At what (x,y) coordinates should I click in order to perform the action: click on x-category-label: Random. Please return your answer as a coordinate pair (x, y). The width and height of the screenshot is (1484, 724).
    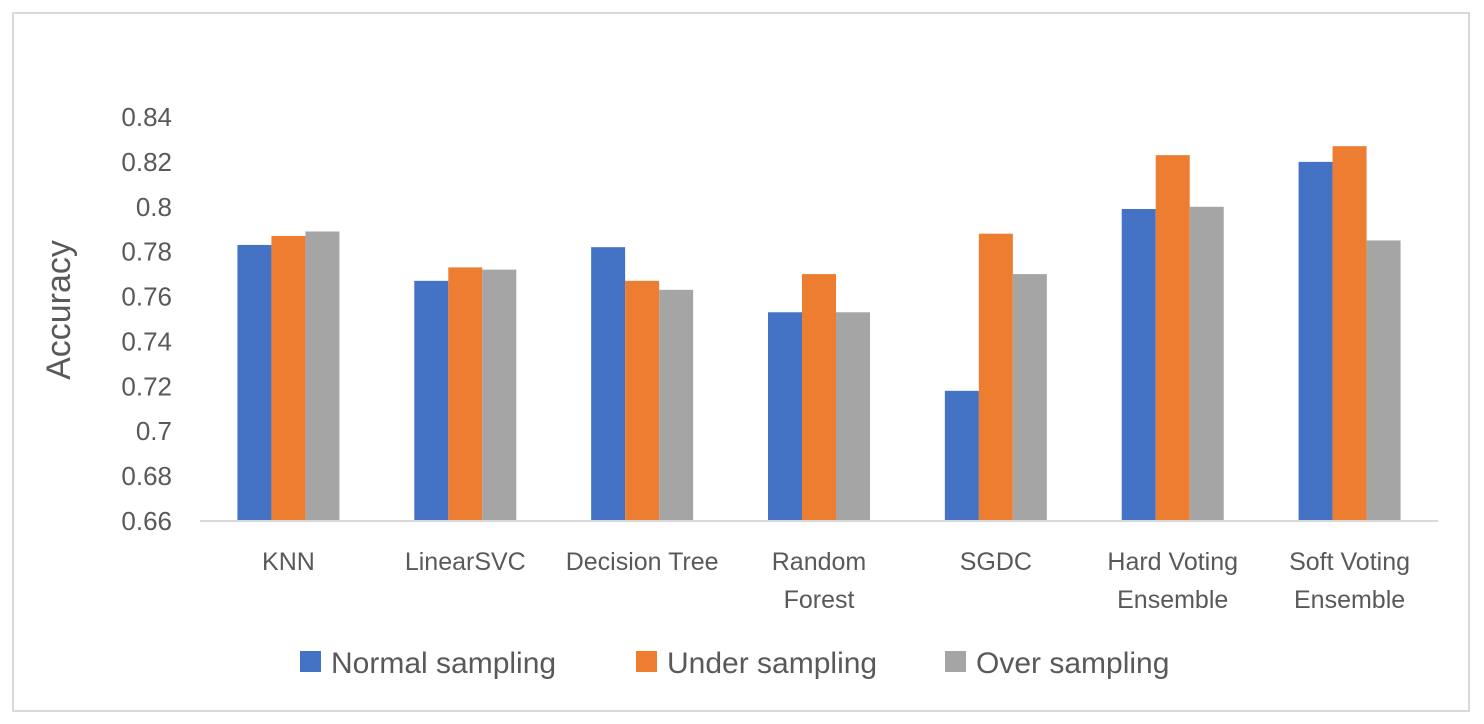
    Looking at the image, I should click on (819, 562).